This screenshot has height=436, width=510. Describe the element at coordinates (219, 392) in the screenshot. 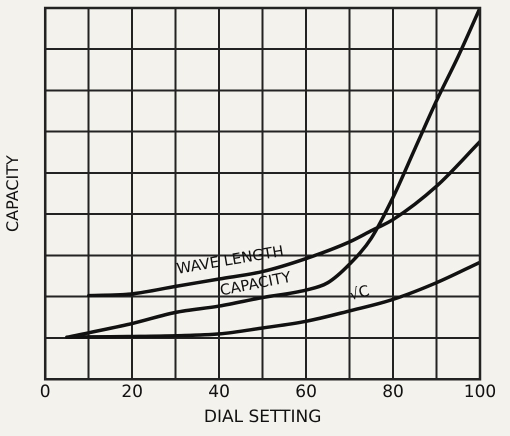

I see `x-tick-label: 40` at that location.